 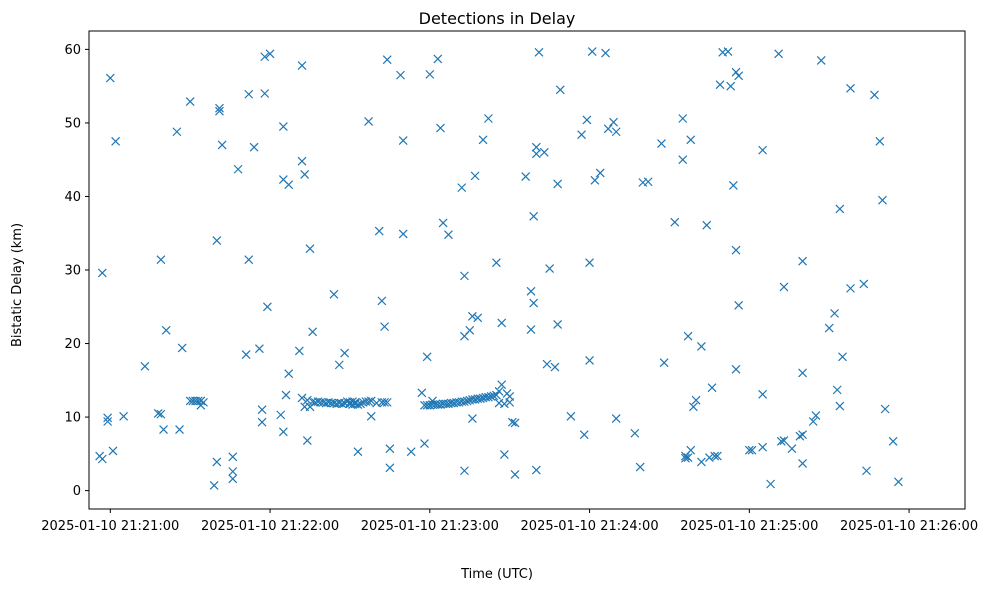 I want to click on x-axis-label: Time (UTC), so click(x=496, y=574).